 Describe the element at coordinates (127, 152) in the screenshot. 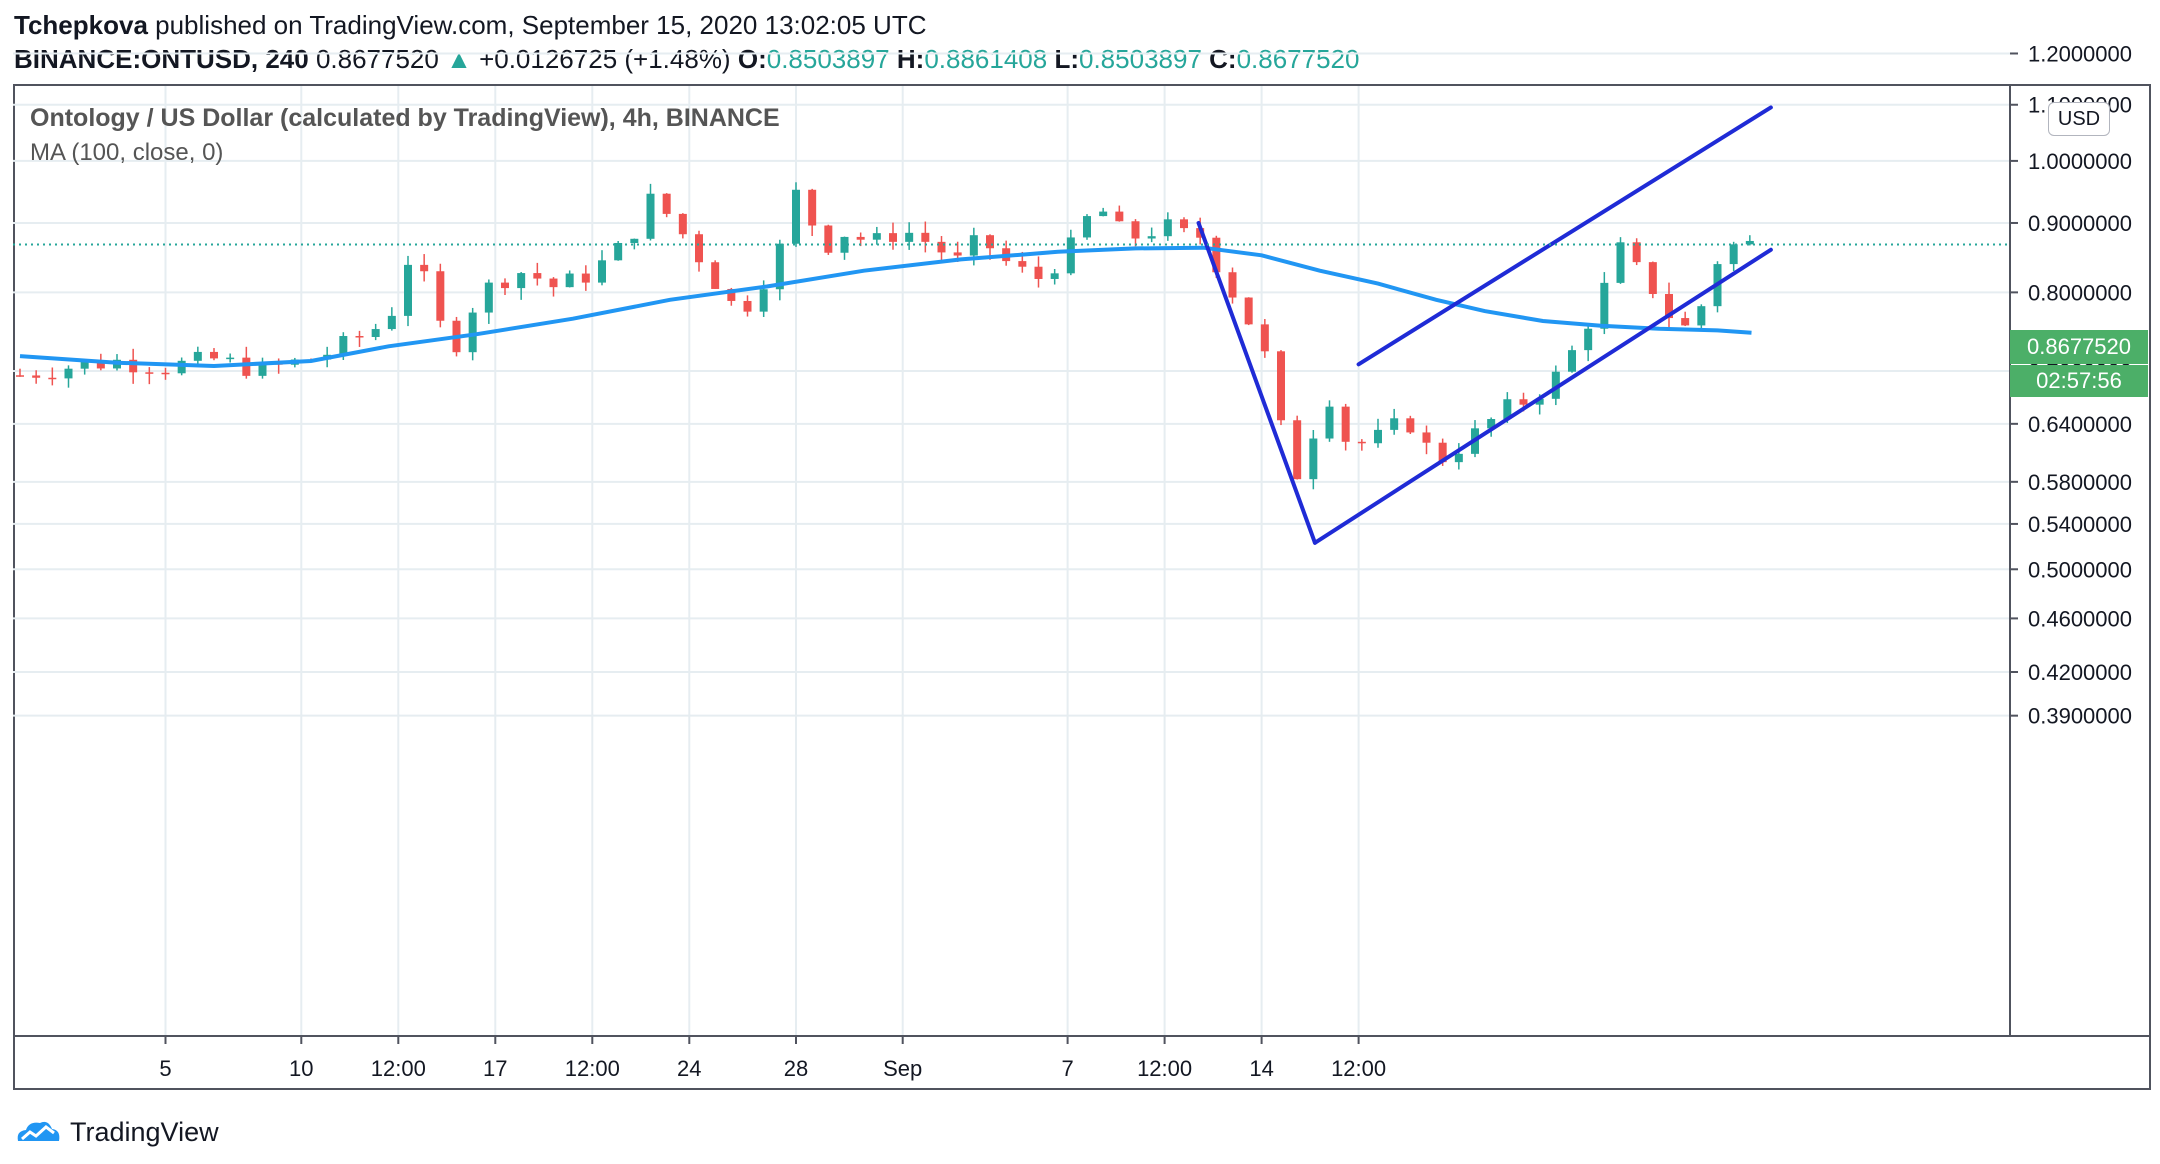

I see `indicator-legend: MA (100, close, 0)` at that location.